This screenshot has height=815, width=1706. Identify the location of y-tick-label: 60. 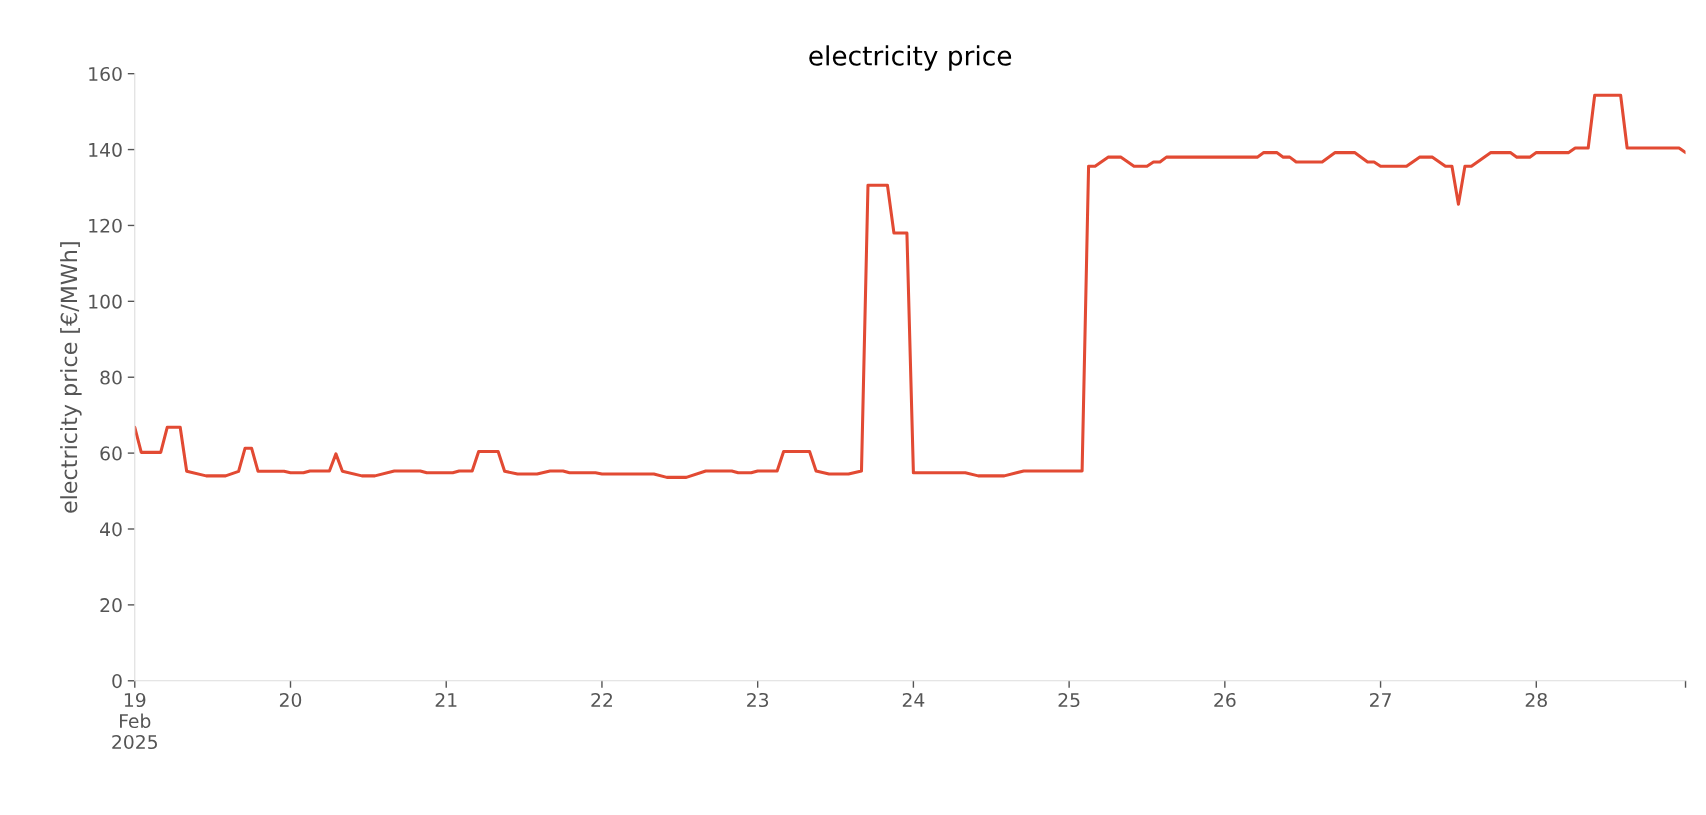
(111, 453).